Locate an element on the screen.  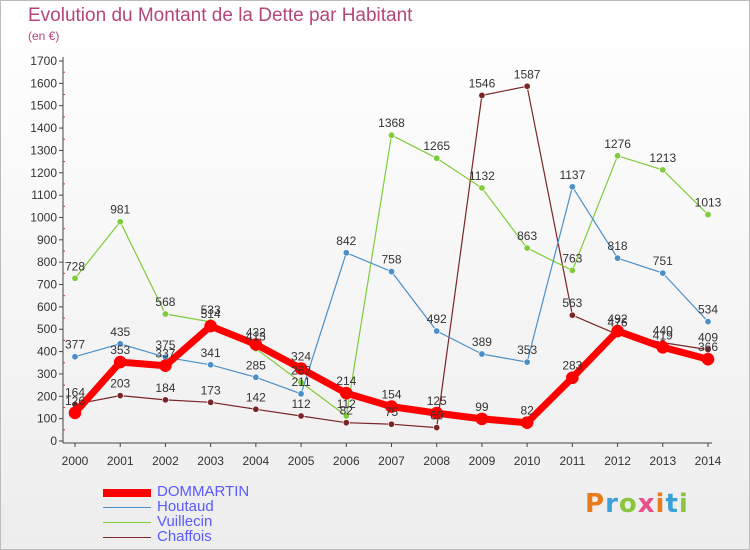
data-label-houtaud: 818 is located at coordinates (618, 246).